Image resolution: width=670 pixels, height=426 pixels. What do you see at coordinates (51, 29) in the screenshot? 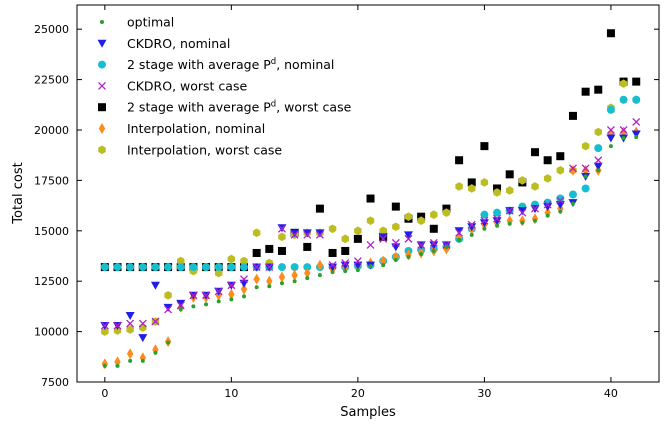
I see `y-tick-label: 25000` at bounding box center [51, 29].